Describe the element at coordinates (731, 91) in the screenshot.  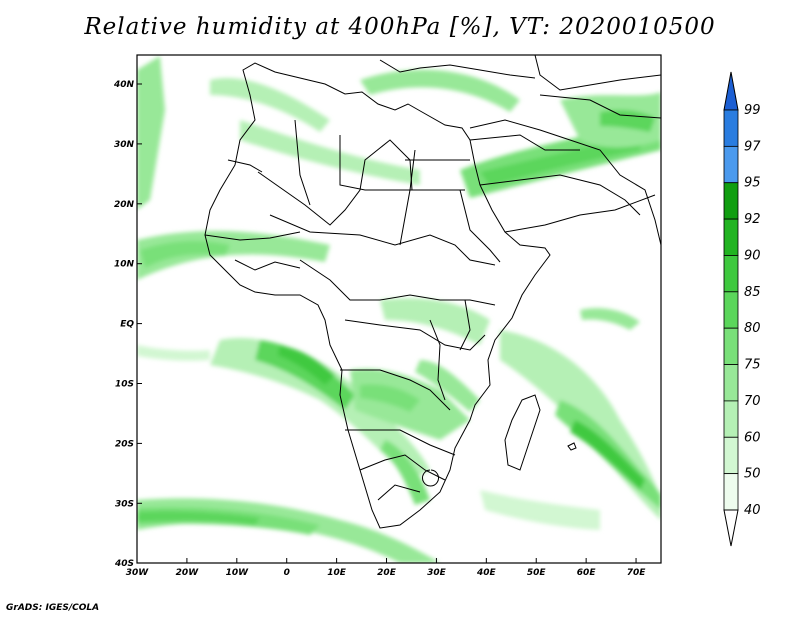
I see `colorbar-top-arrow` at that location.